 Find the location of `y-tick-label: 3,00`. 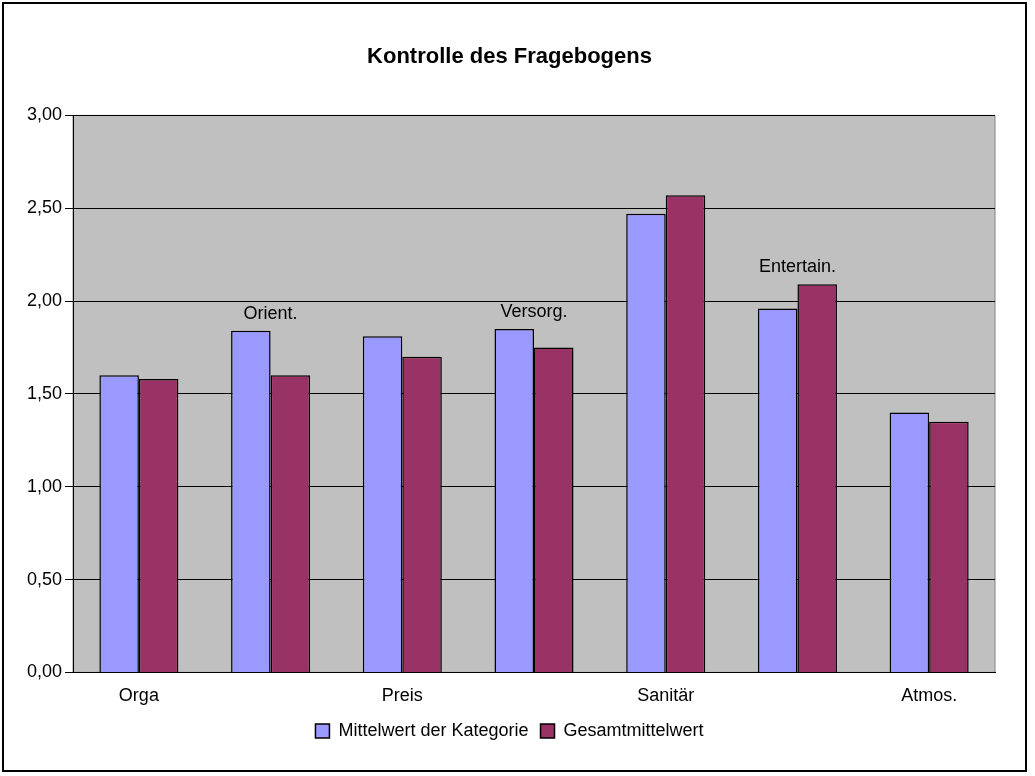

y-tick-label: 3,00 is located at coordinates (44, 114).